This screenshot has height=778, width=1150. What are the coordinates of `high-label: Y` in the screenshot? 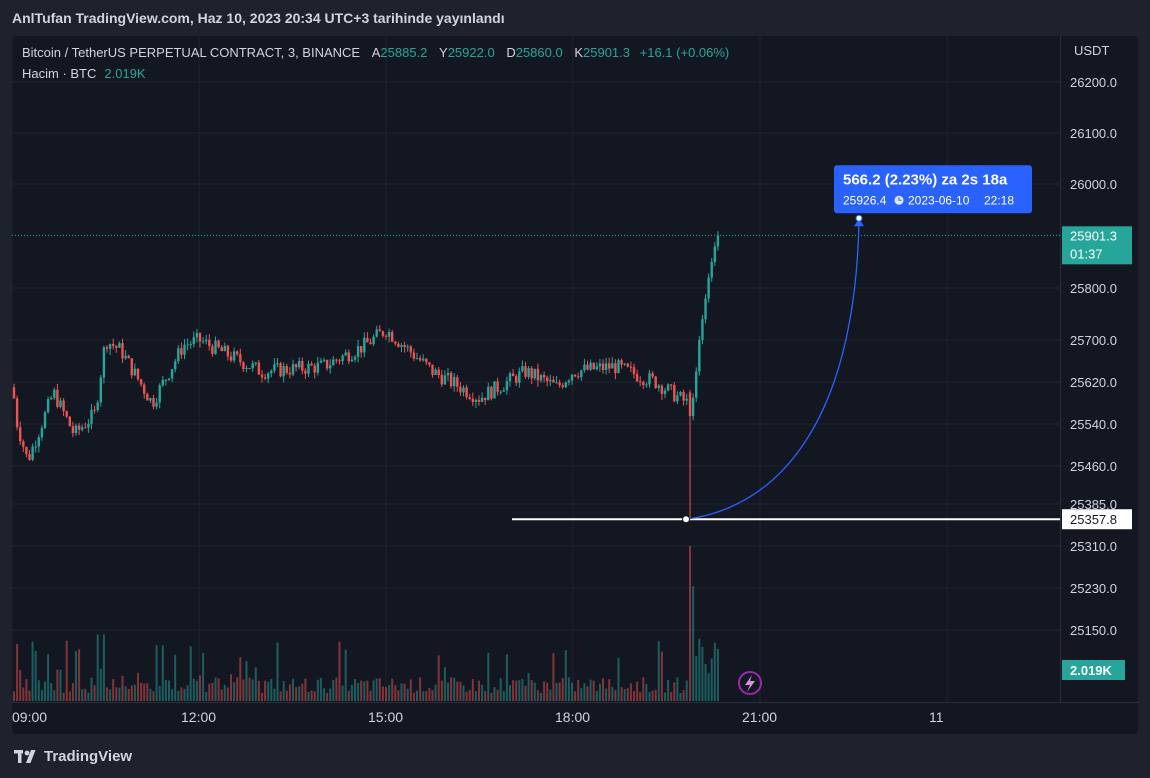 It's located at (443, 52).